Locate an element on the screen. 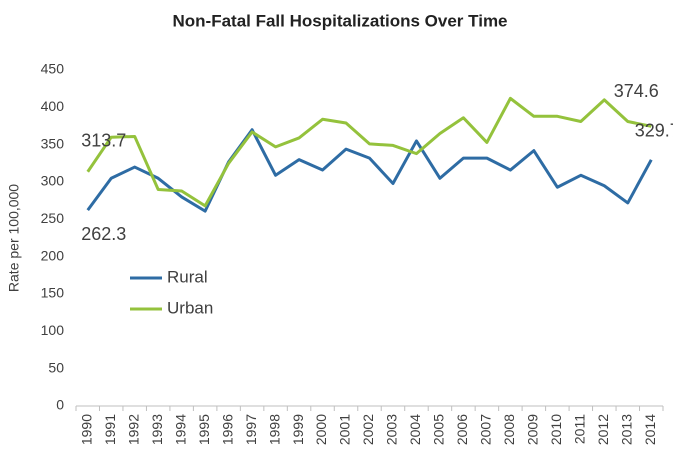 The width and height of the screenshot is (673, 451). x-tick-label: 1991 is located at coordinates (110, 429).